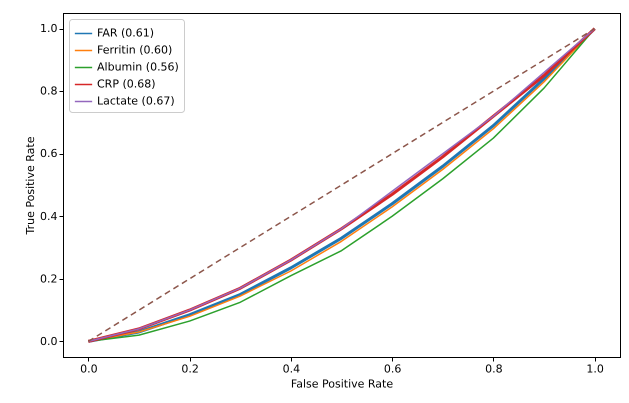 The image size is (629, 403). What do you see at coordinates (595, 369) in the screenshot?
I see `x-tick-label: 1.0` at bounding box center [595, 369].